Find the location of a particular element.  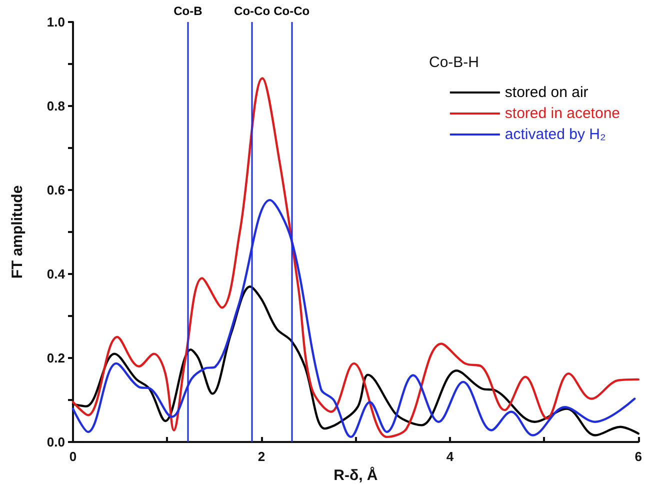

y-tick-label: 1.0 is located at coordinates (55, 22).